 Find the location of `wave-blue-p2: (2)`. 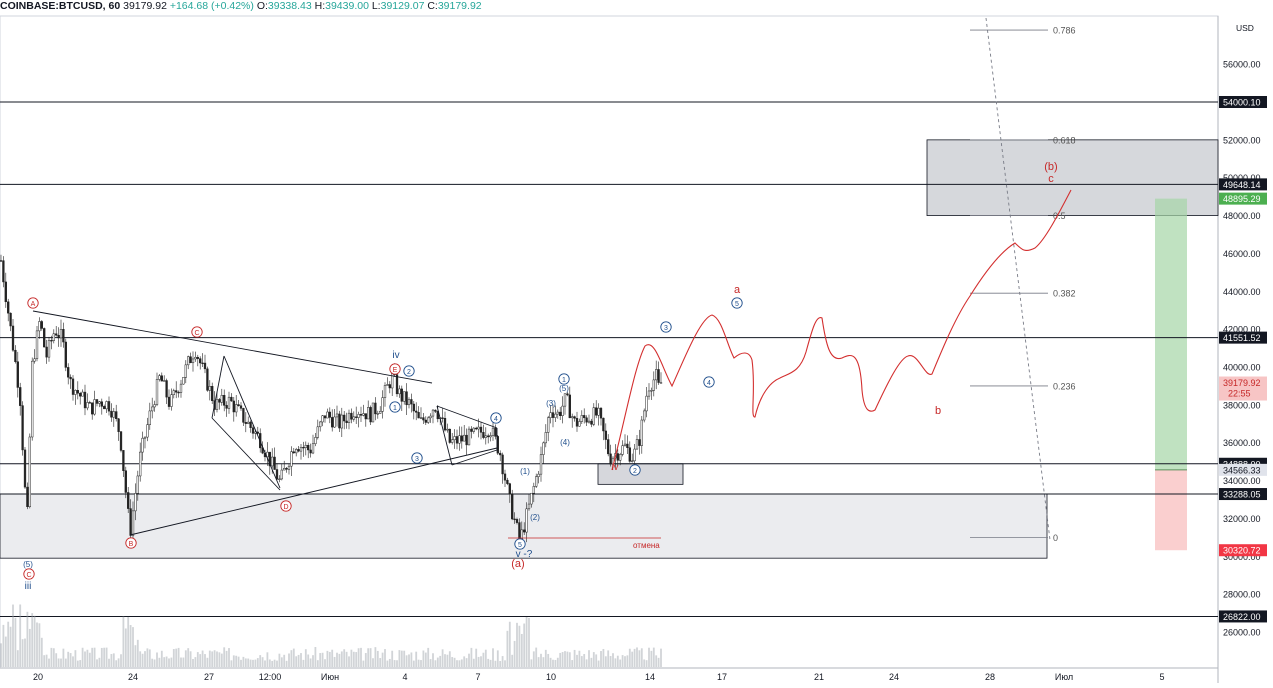

wave-blue-p2: (2) is located at coordinates (535, 517).